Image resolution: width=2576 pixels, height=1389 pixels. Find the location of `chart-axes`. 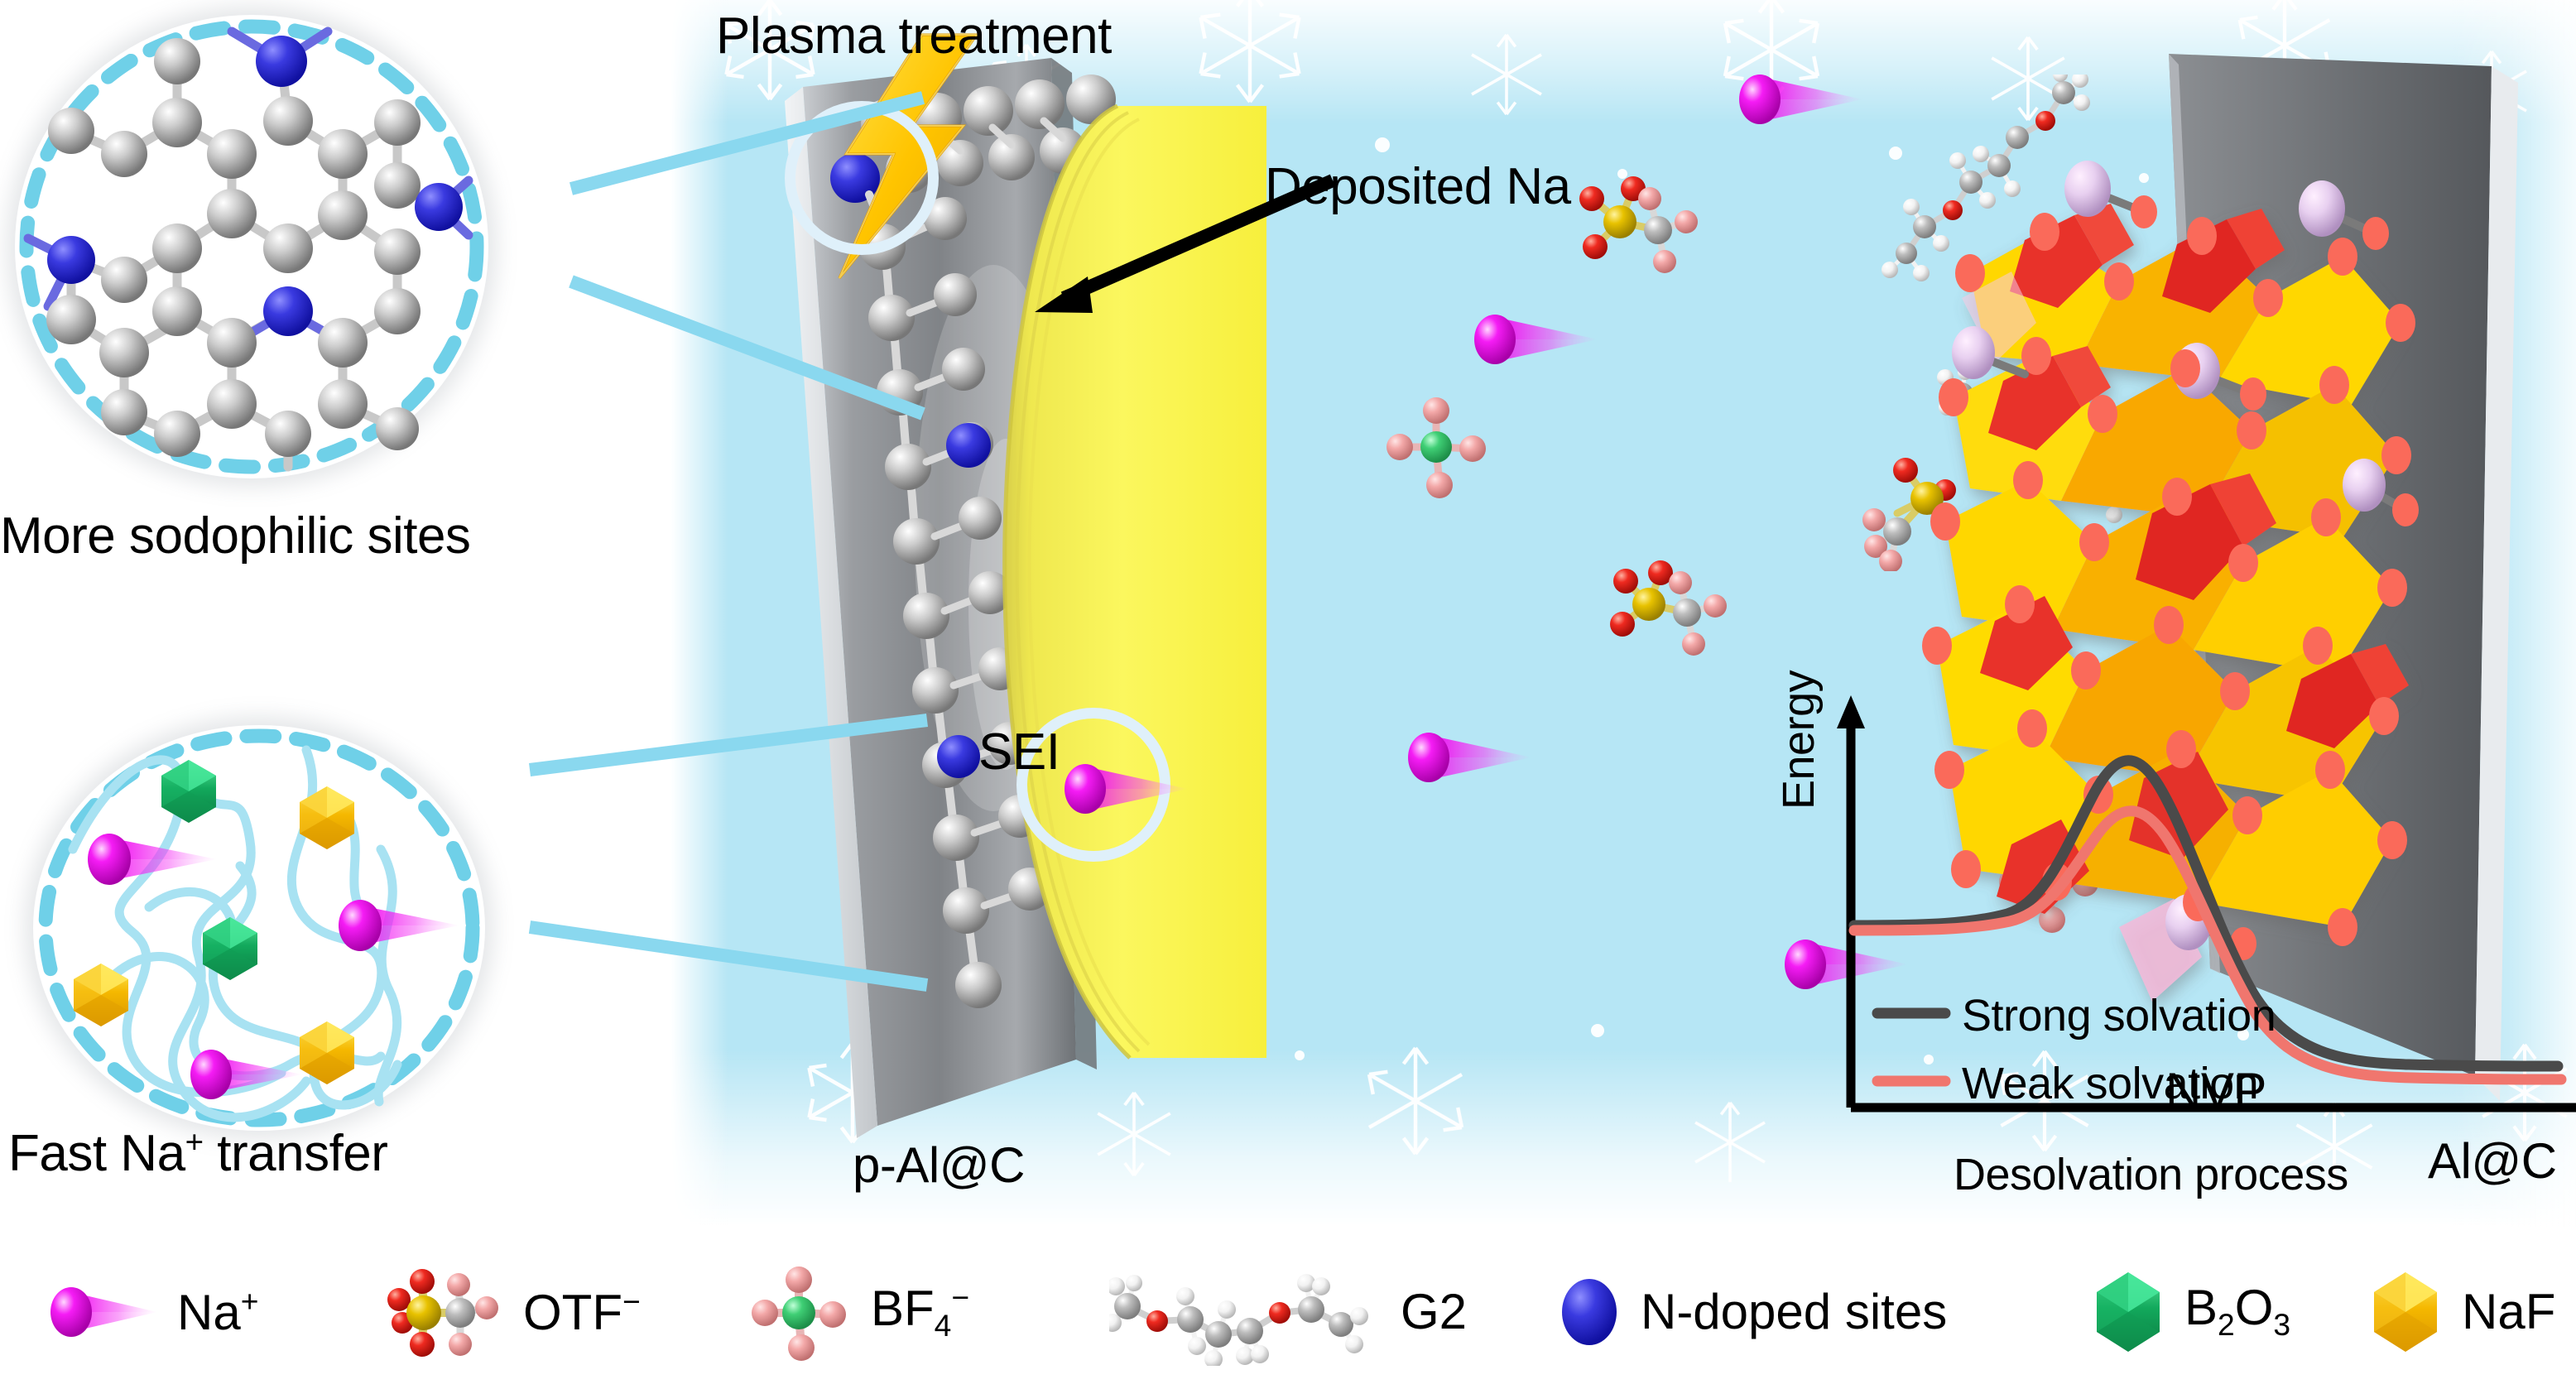

chart-axes is located at coordinates (2206, 904).